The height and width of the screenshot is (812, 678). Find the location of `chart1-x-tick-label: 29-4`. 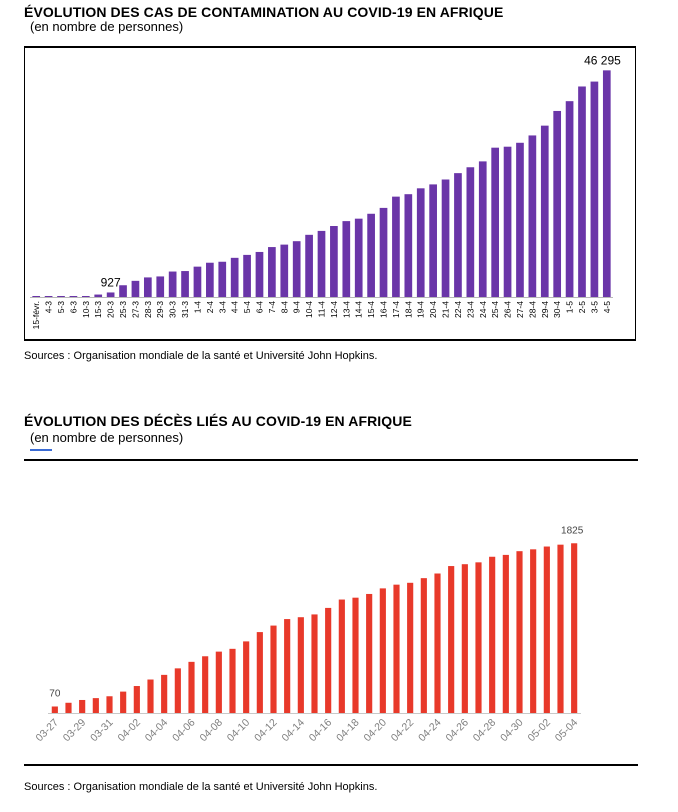

chart1-x-tick-label: 29-4 is located at coordinates (545, 309).